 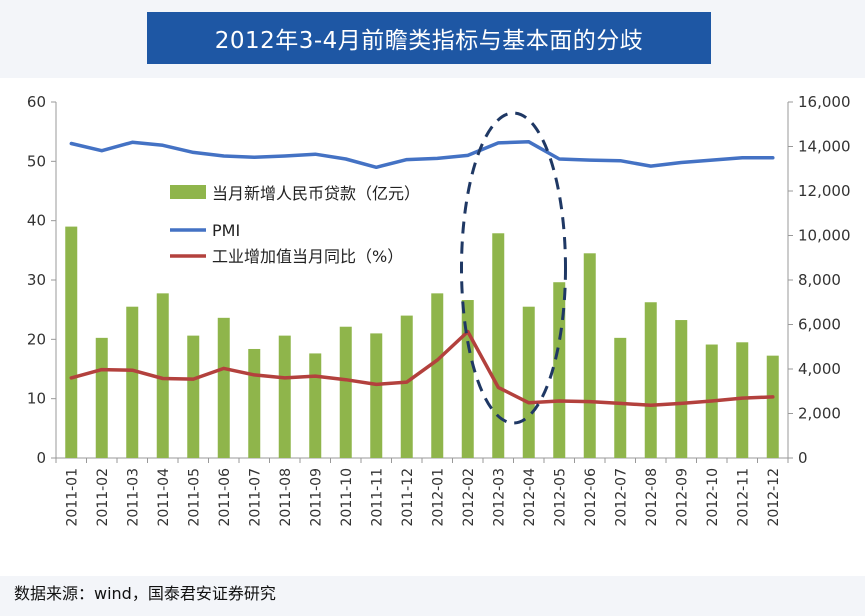 What do you see at coordinates (499, 497) in the screenshot?
I see `x-axis-tick-label: 2012-03` at bounding box center [499, 497].